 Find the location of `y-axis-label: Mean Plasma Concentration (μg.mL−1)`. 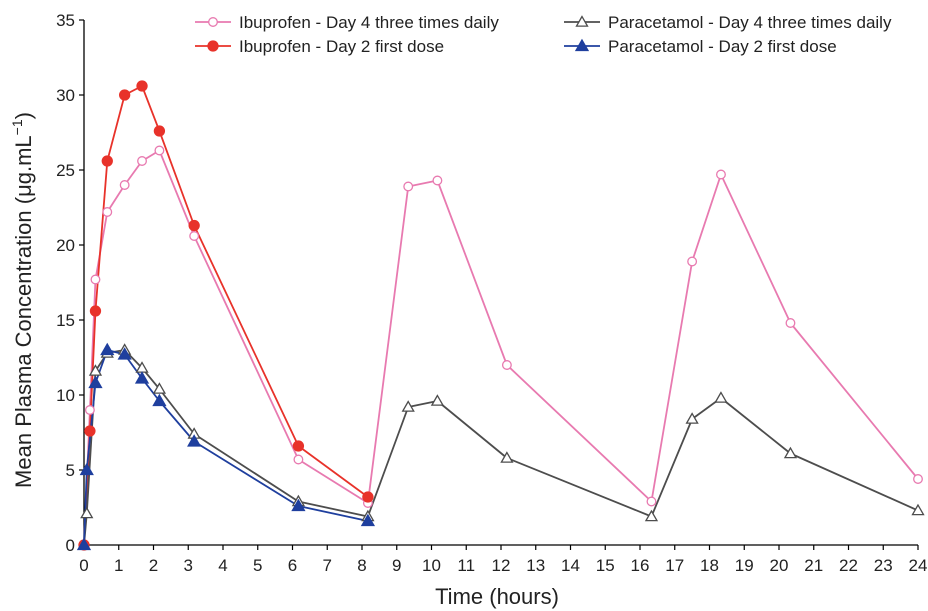

y-axis-label: Mean Plasma Concentration (μg.mL−1) is located at coordinates (22, 300).